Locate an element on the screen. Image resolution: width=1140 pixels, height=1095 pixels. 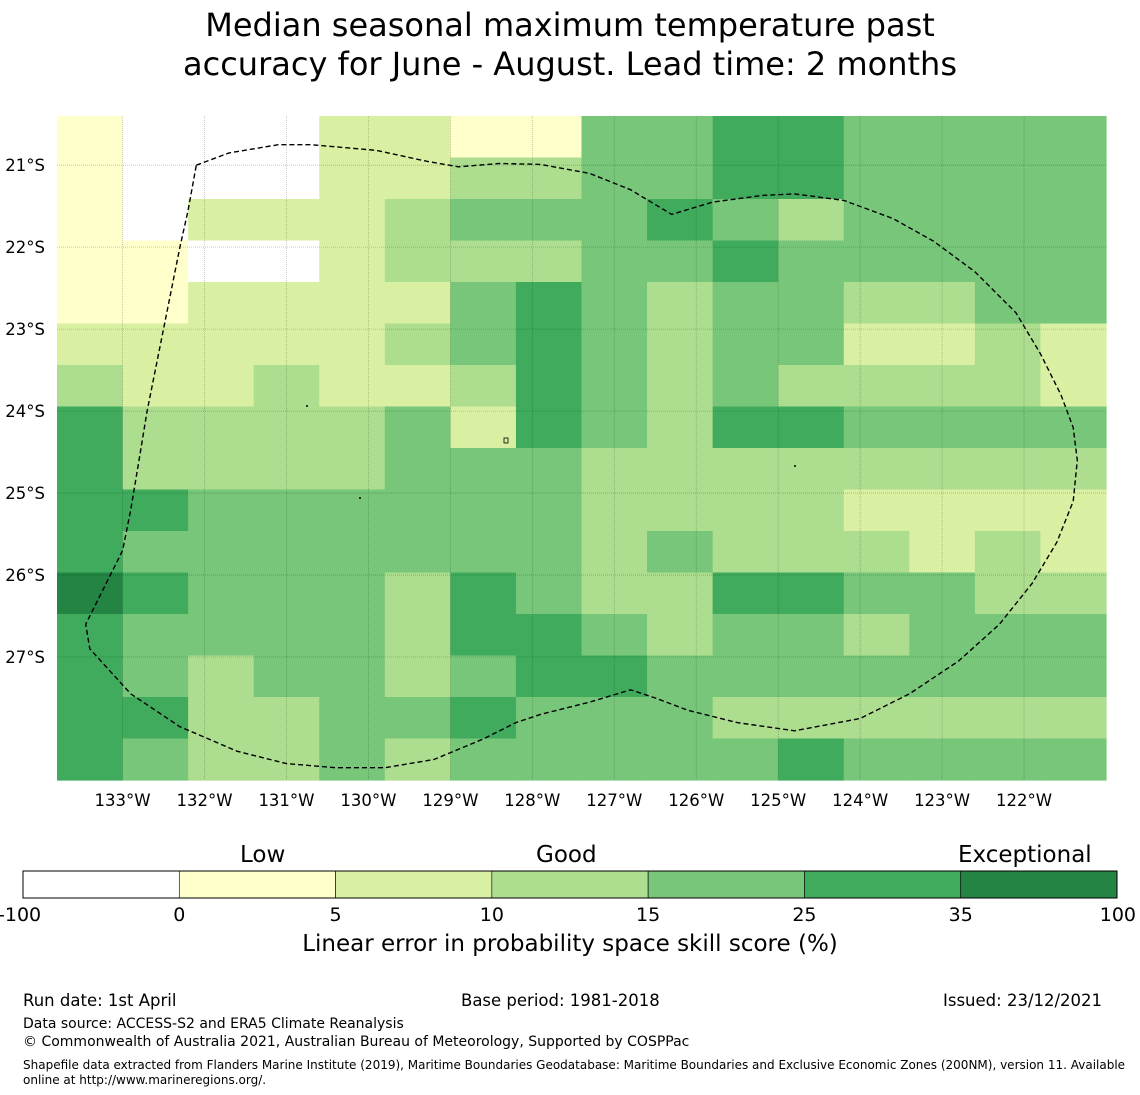
category-exceptional: Exceptional is located at coordinates (1025, 855).